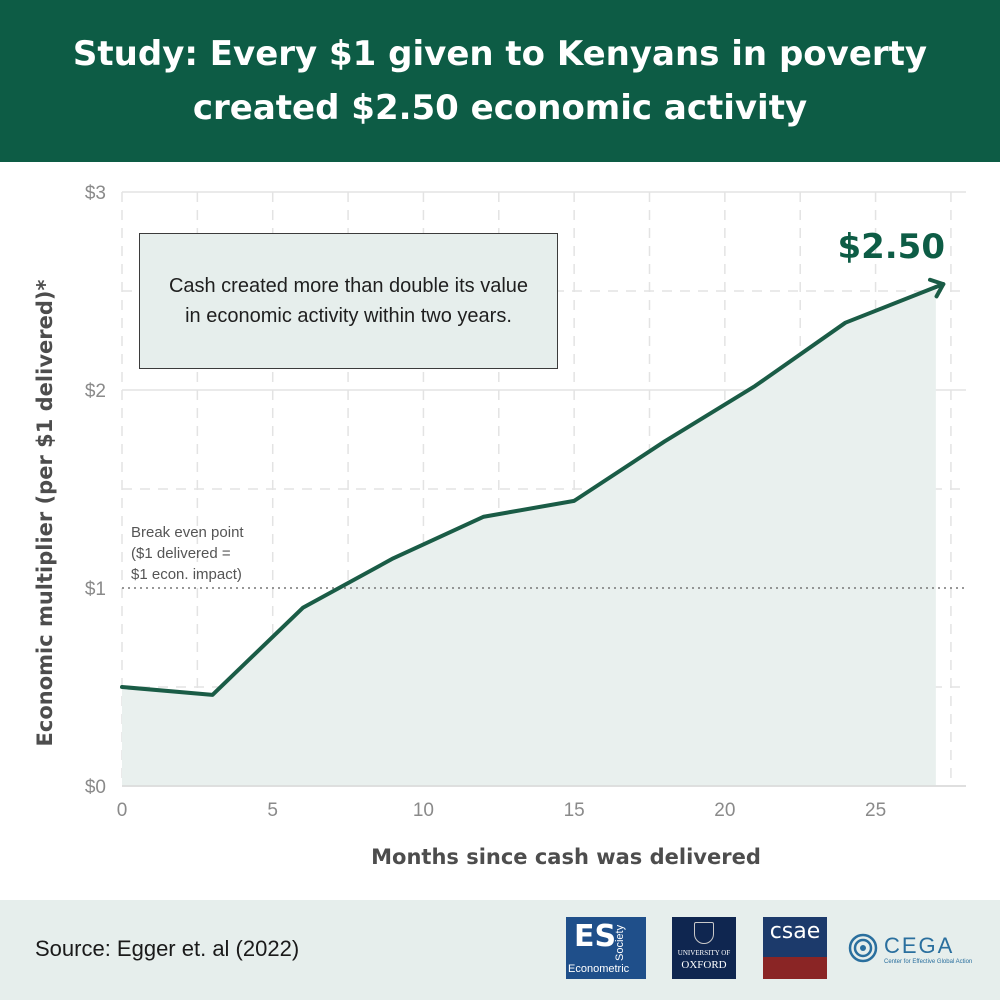 This screenshot has width=1000, height=1000. I want to click on cega-logo: CEGA Center for Effective Global Action, so click(910, 948).